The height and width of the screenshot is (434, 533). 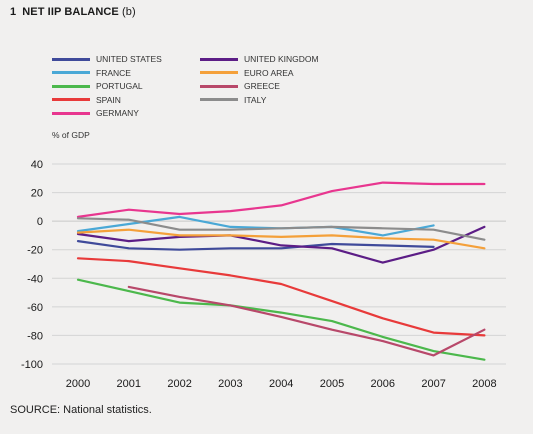 What do you see at coordinates (129, 12) in the screenshot?
I see `chart-title-suffix: (b)` at bounding box center [129, 12].